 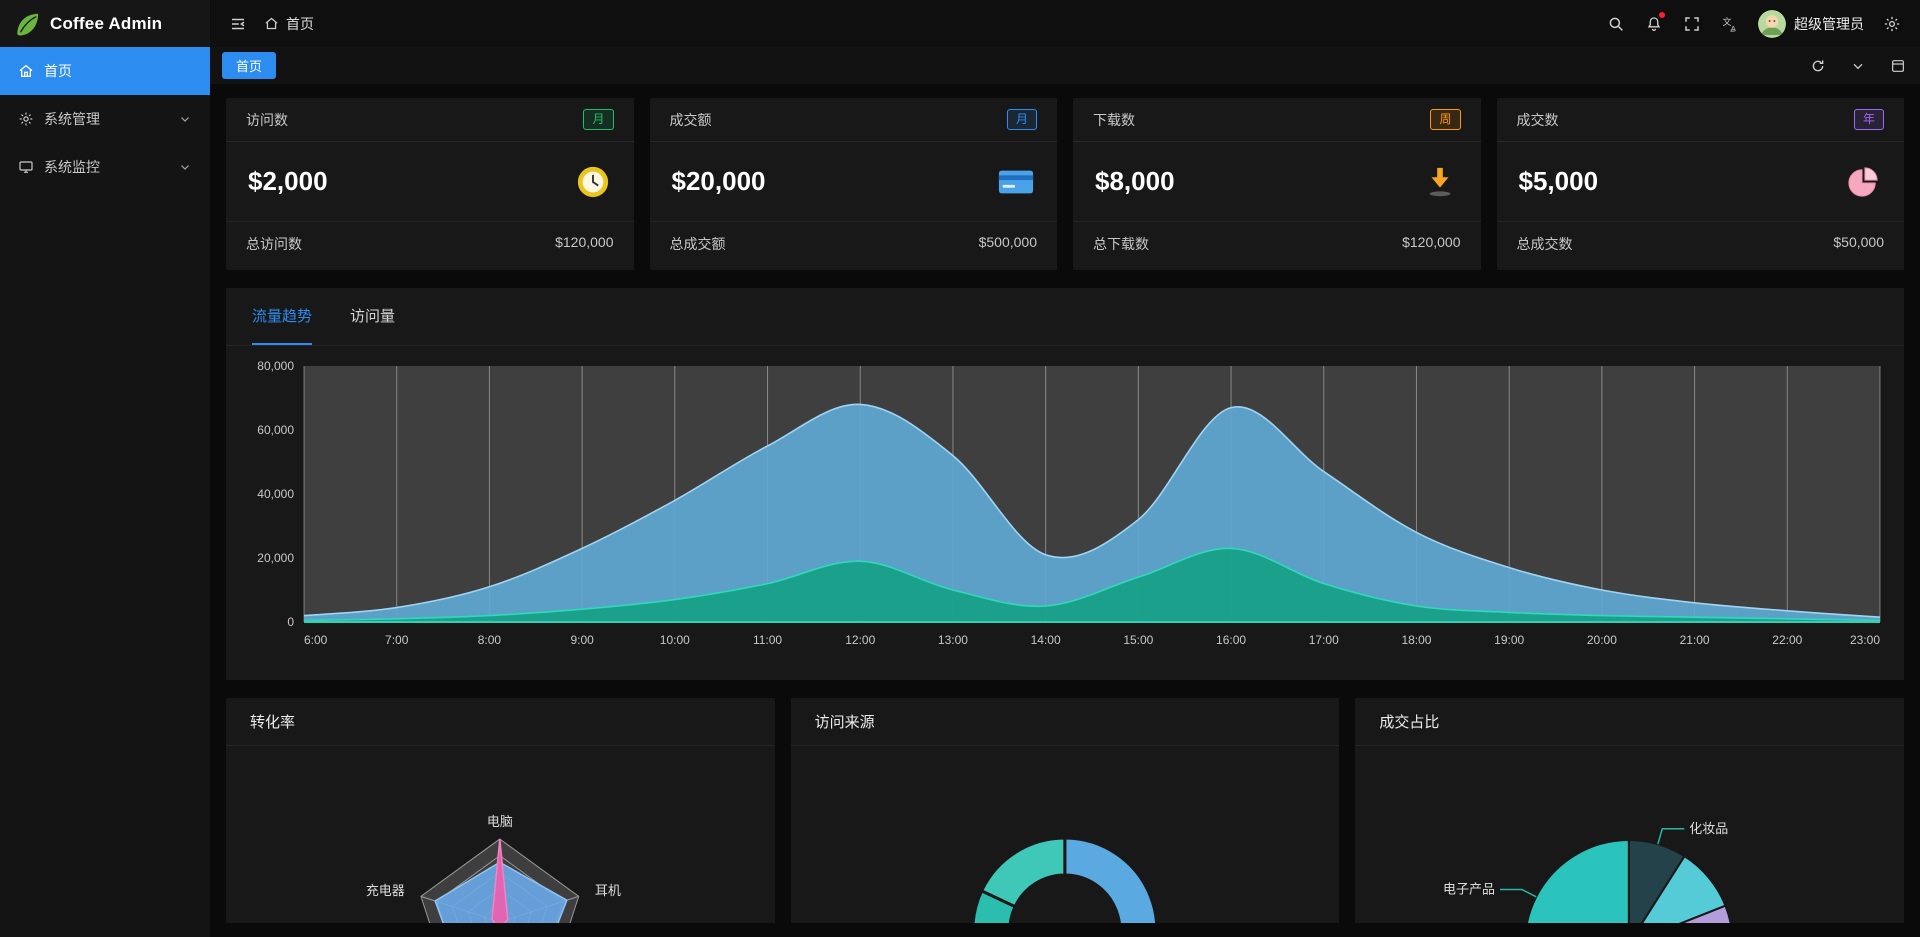 What do you see at coordinates (275, 366) in the screenshot?
I see `svg-text: 80,000` at bounding box center [275, 366].